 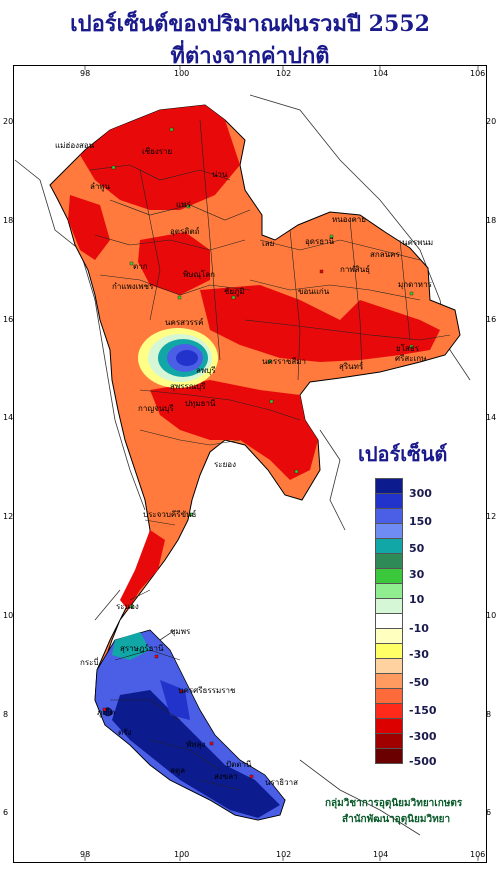 What do you see at coordinates (385, 254) in the screenshot?
I see `province-label: สกลนคร` at bounding box center [385, 254].